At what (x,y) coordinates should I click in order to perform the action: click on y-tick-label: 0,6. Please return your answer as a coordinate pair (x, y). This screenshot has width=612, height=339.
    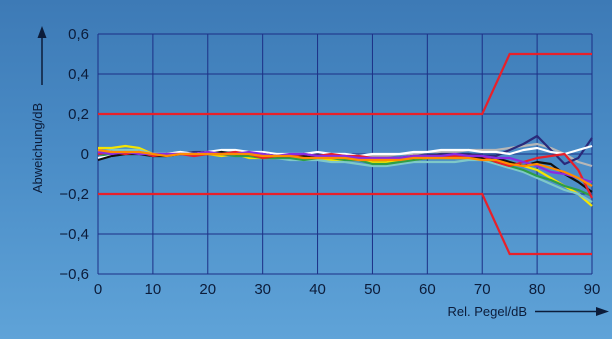
    Looking at the image, I should click on (78, 34).